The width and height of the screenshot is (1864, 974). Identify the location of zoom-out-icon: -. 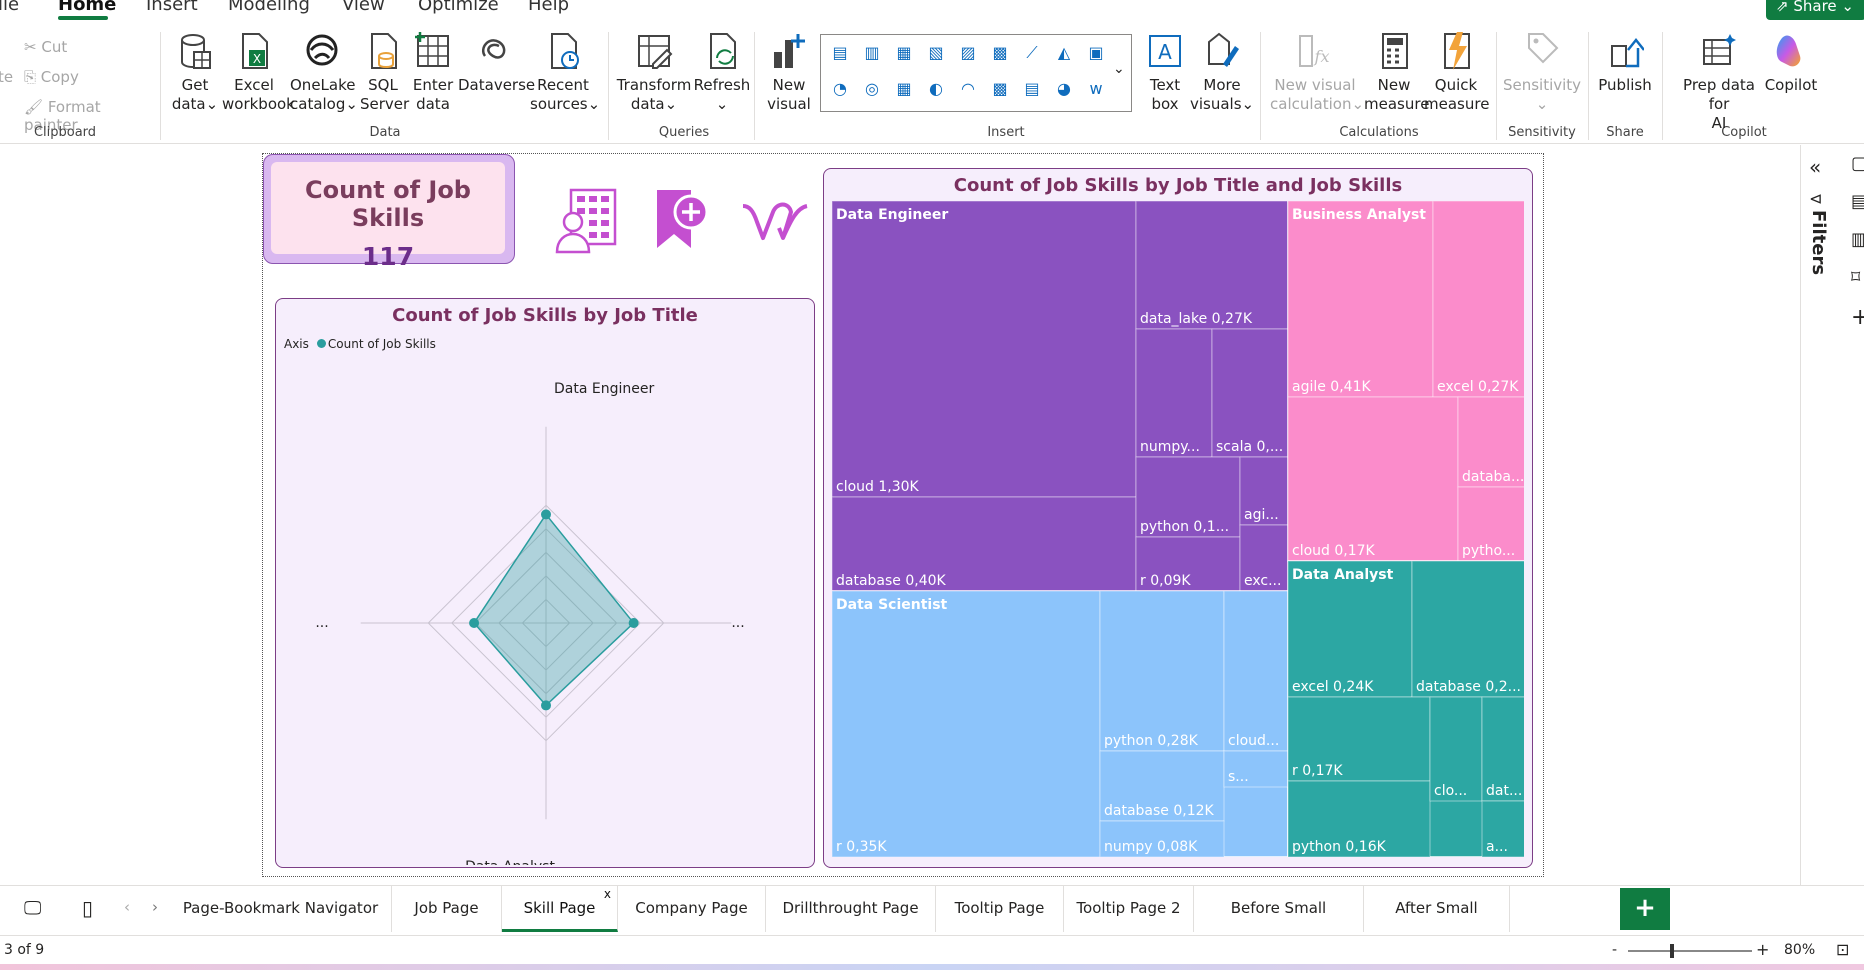
(1615, 950).